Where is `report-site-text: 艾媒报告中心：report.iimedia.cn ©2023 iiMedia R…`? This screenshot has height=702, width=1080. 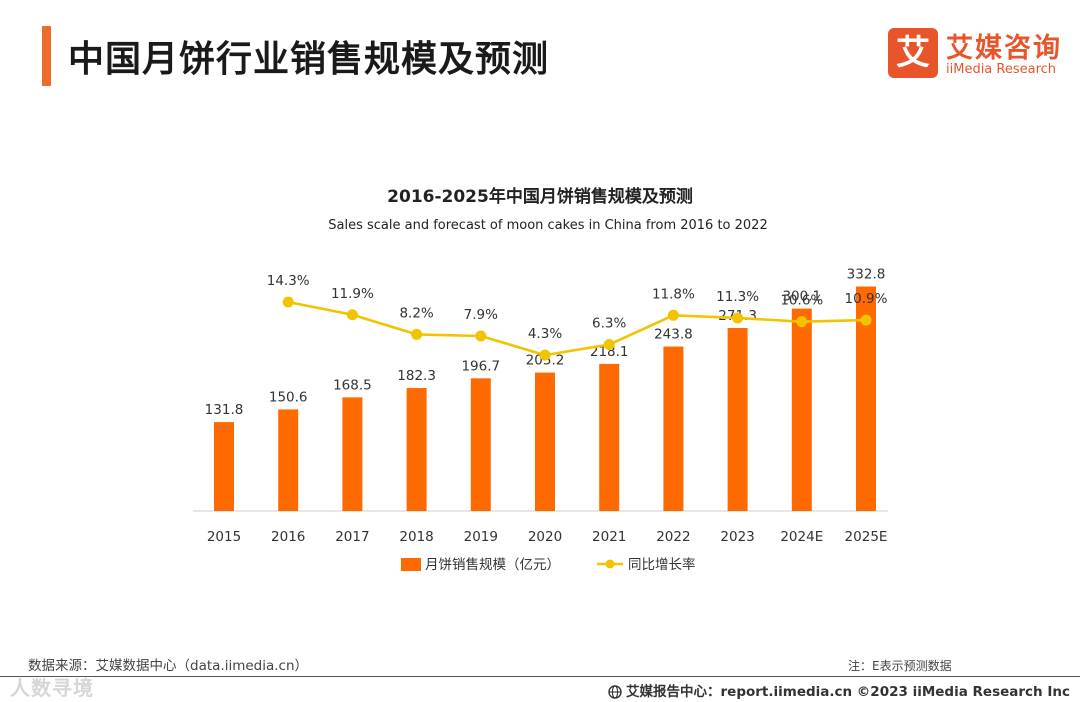 report-site-text: 艾媒报告中心：report.iimedia.cn ©2023 iiMedia R… is located at coordinates (848, 692).